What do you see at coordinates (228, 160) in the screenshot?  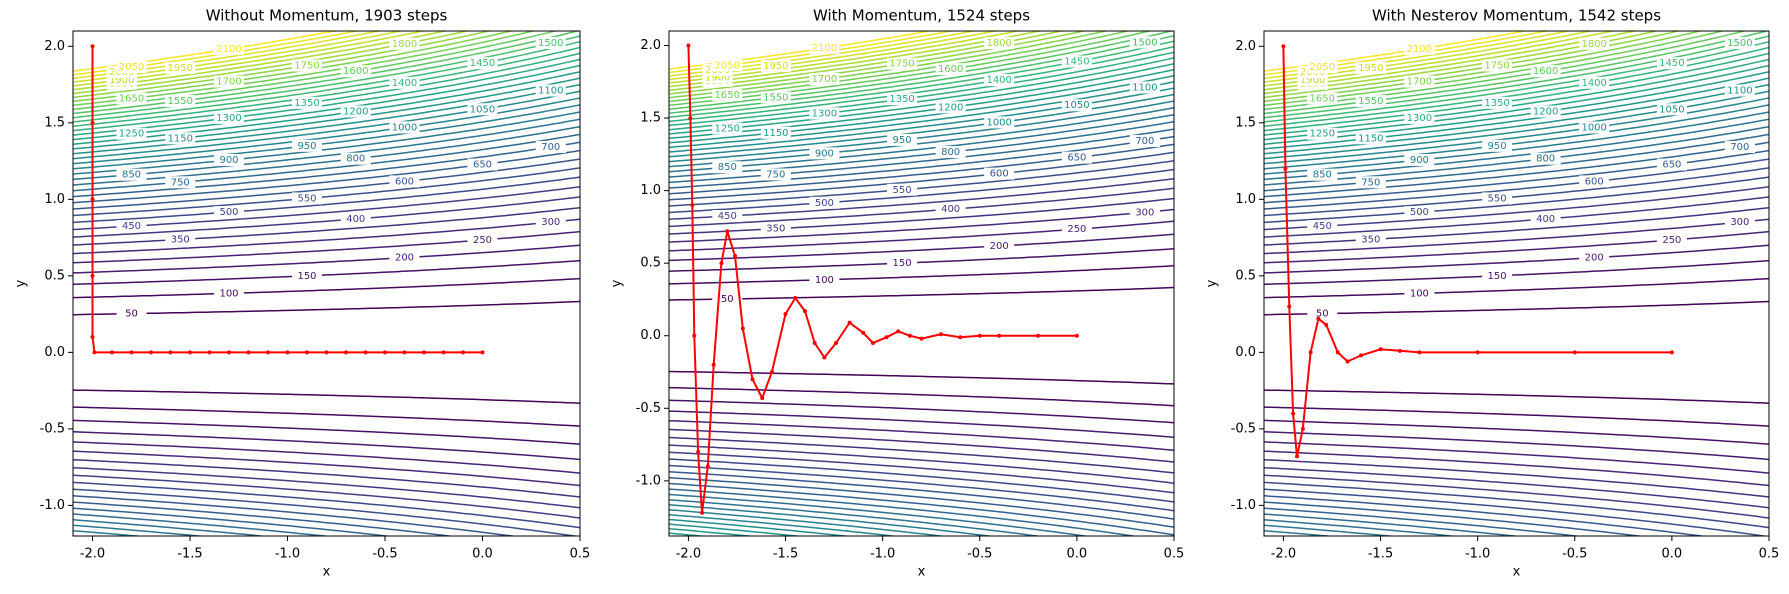 I see `contour-label: 900` at bounding box center [228, 160].